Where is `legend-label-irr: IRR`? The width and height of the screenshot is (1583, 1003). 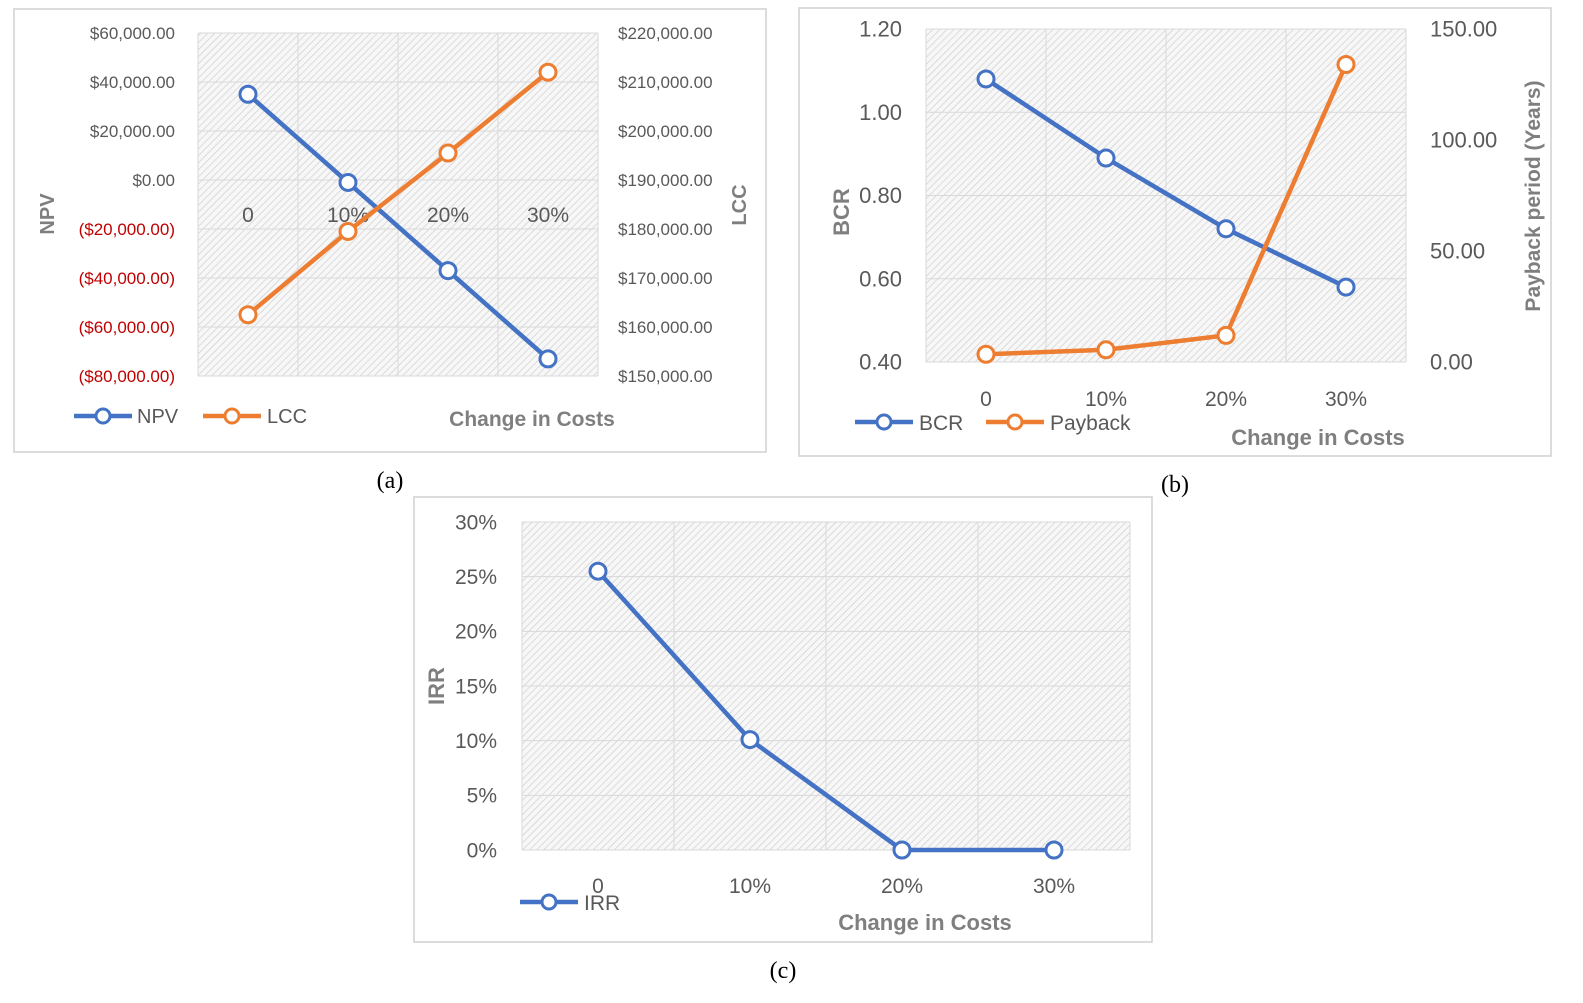
legend-label-irr: IRR is located at coordinates (602, 903).